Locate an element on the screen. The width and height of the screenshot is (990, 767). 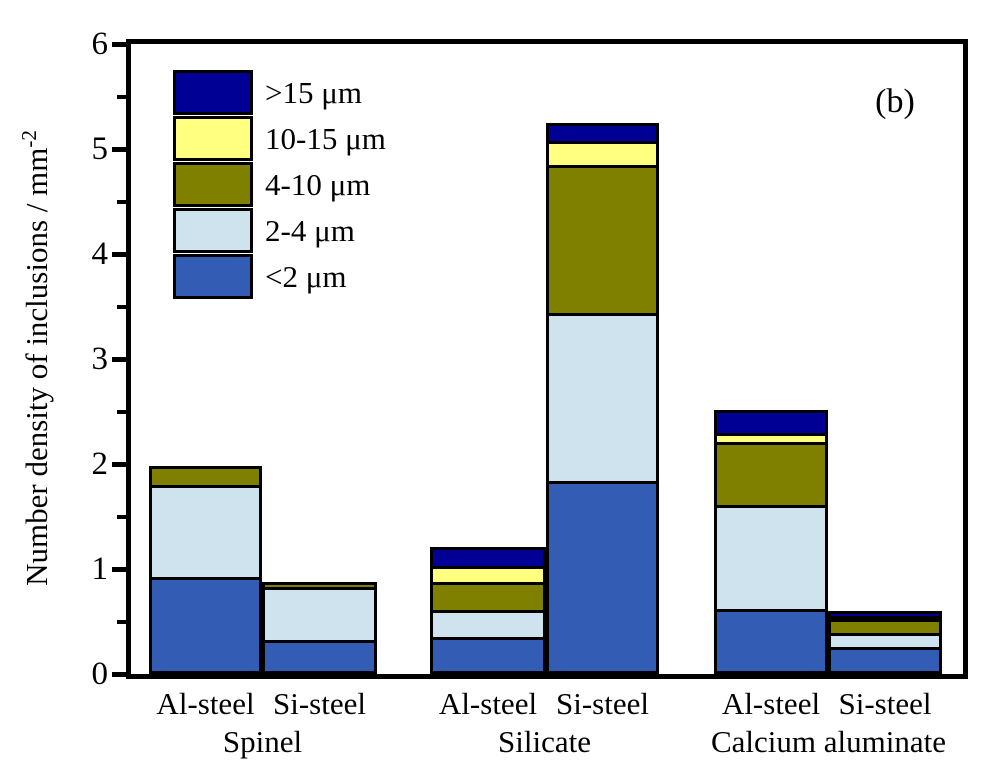
legend-label-4-10-m: 4-10 μm is located at coordinates (318, 184).